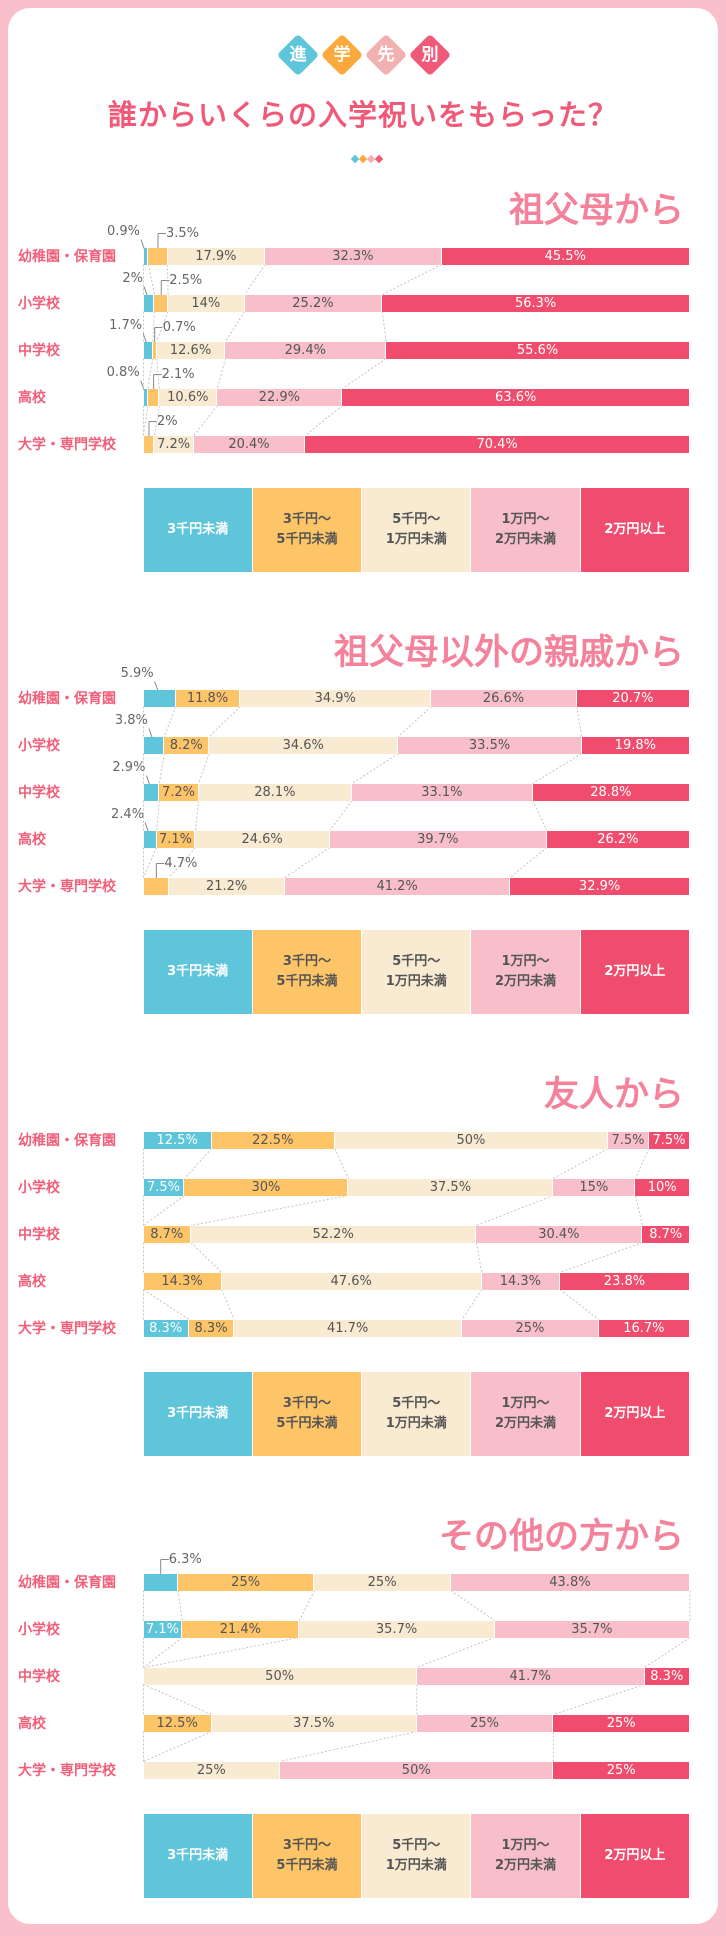 Image resolution: width=726 pixels, height=1936 pixels. I want to click on kicker-char: 進, so click(298, 55).